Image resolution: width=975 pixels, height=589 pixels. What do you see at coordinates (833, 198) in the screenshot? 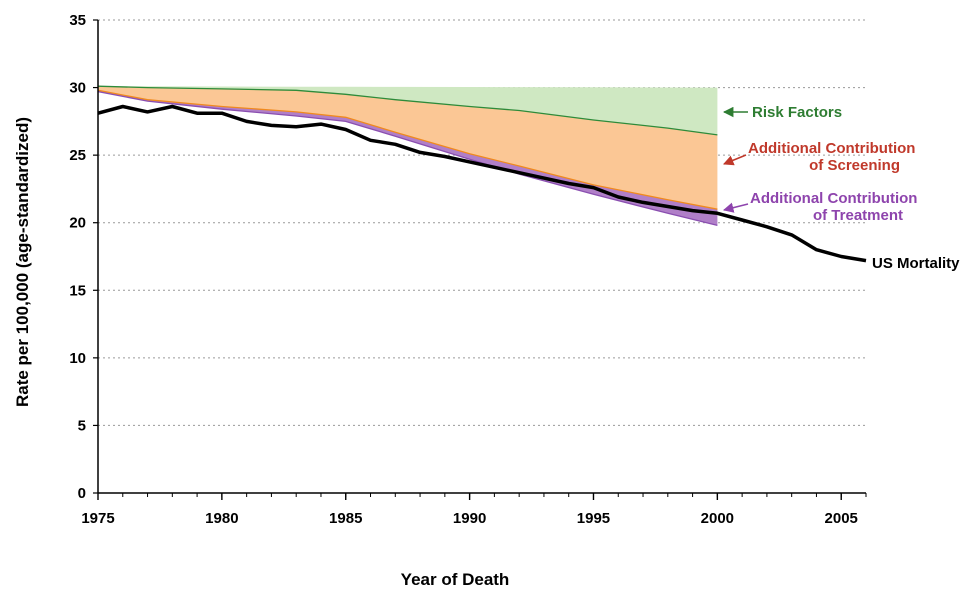
I see `treatment-label-line1: Additional Contribution` at bounding box center [833, 198].